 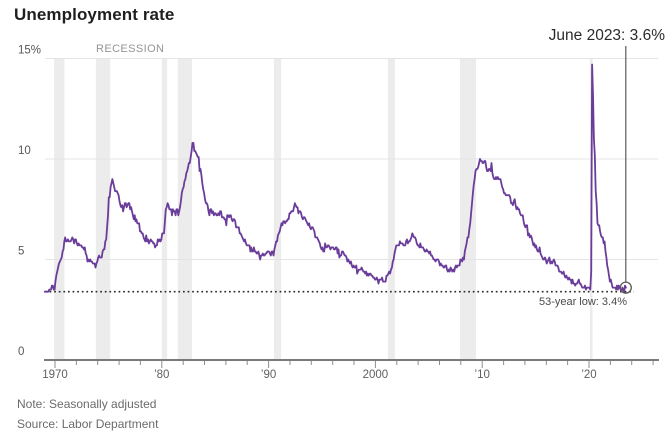 What do you see at coordinates (625, 287) in the screenshot?
I see `latest-point-marker` at bounding box center [625, 287].